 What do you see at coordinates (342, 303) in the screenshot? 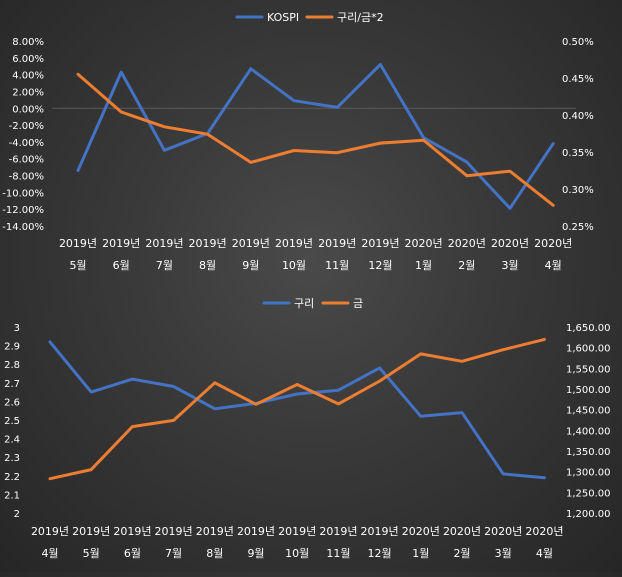
I see `legend-item-2: 금` at bounding box center [342, 303].